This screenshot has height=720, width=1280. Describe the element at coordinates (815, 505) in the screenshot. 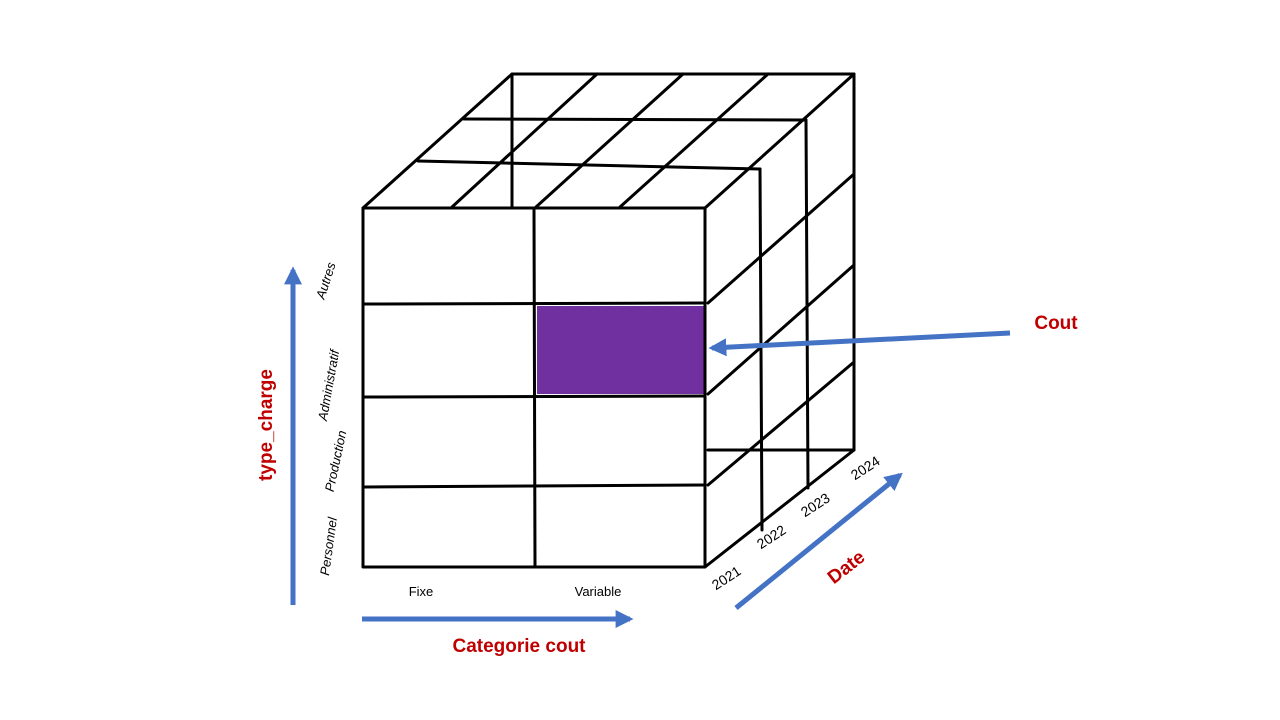

I see `year-label-2023: 2023` at that location.